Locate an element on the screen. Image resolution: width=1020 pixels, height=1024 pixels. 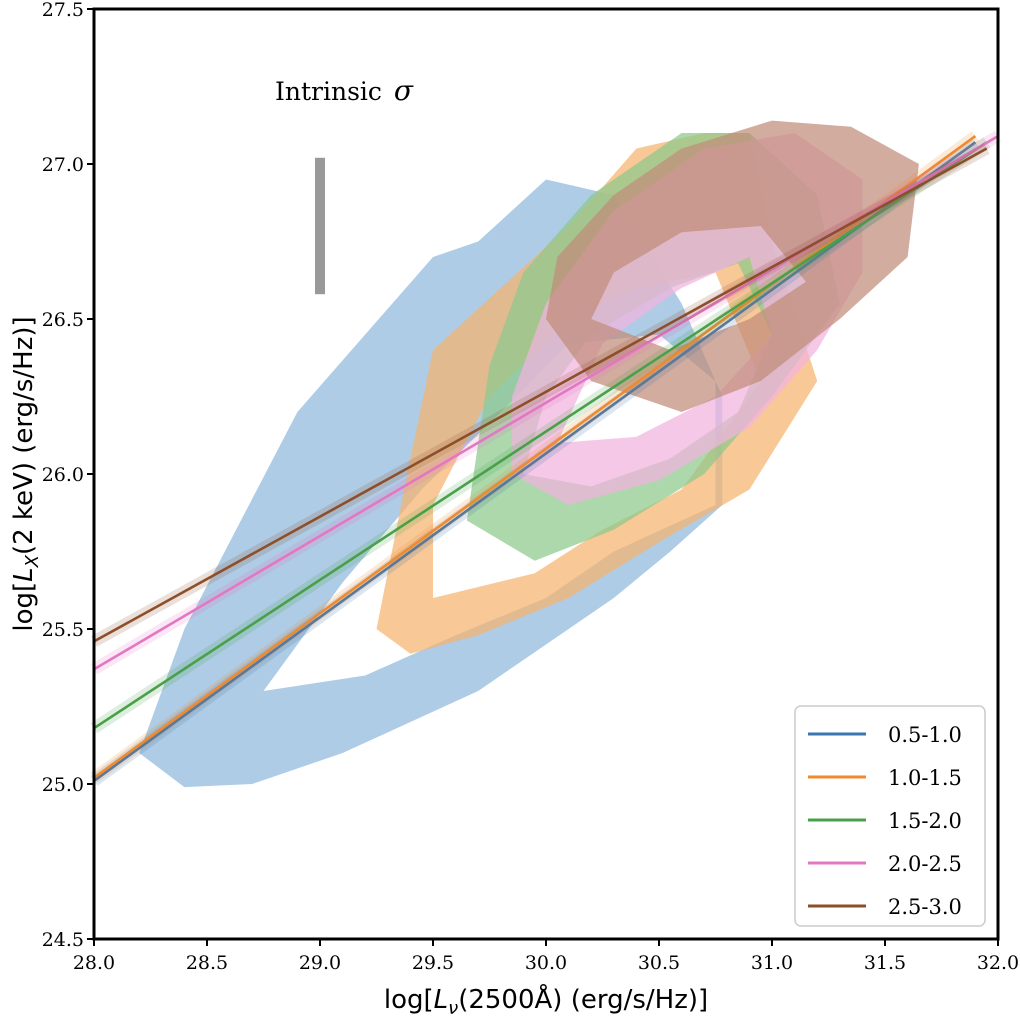
legend-box is located at coordinates (890, 816).